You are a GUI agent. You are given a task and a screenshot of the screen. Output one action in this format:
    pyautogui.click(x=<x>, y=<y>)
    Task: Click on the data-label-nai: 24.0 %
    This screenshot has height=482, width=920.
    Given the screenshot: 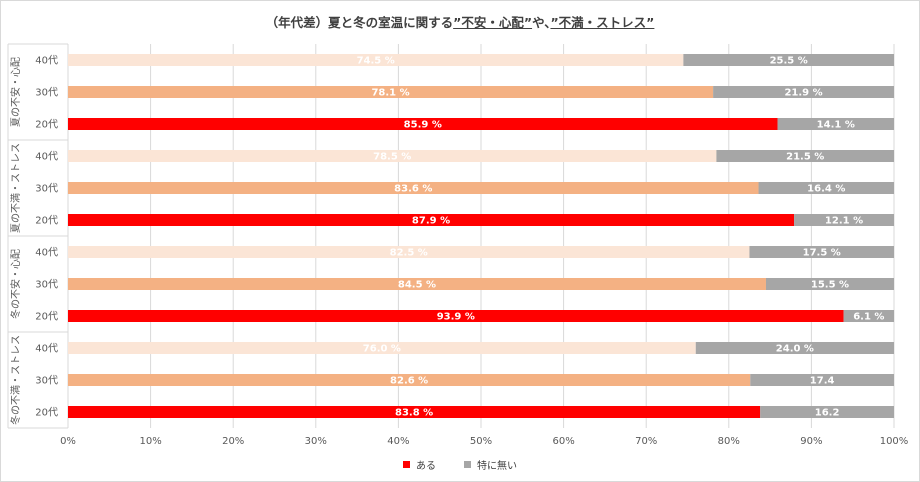 What is the action you would take?
    pyautogui.click(x=795, y=349)
    